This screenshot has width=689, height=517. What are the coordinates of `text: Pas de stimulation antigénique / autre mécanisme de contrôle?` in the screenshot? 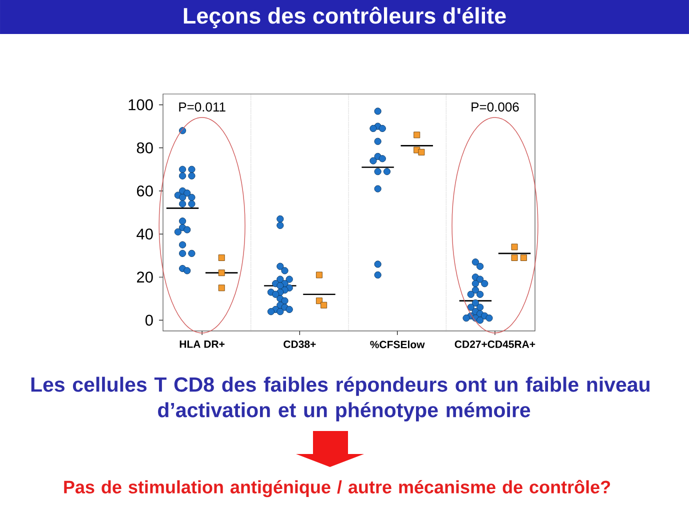 It's located at (337, 489).